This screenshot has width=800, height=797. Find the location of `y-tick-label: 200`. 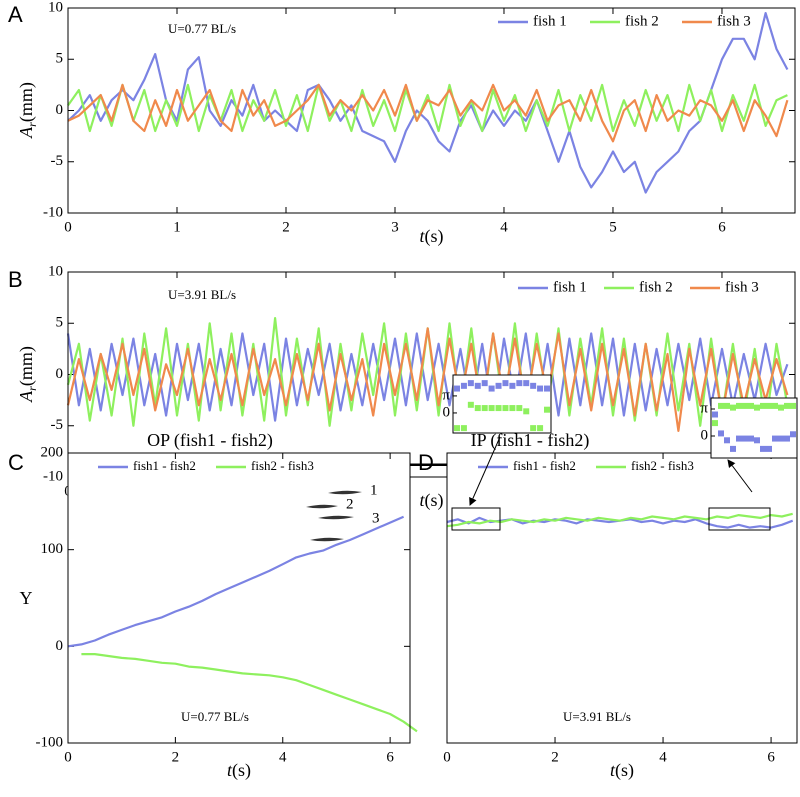

y-tick-label: 200 is located at coordinates (52, 452).